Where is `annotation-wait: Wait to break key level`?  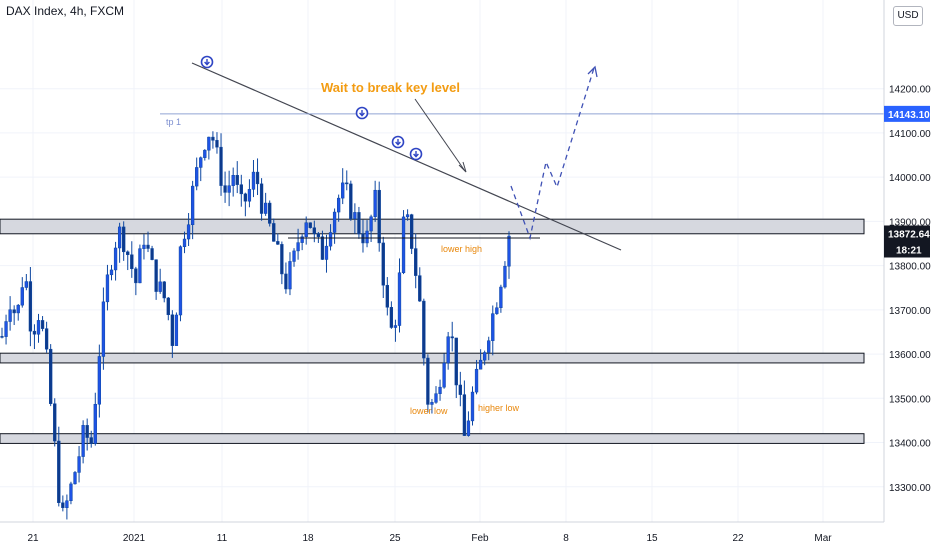 annotation-wait: Wait to break key level is located at coordinates (390, 87).